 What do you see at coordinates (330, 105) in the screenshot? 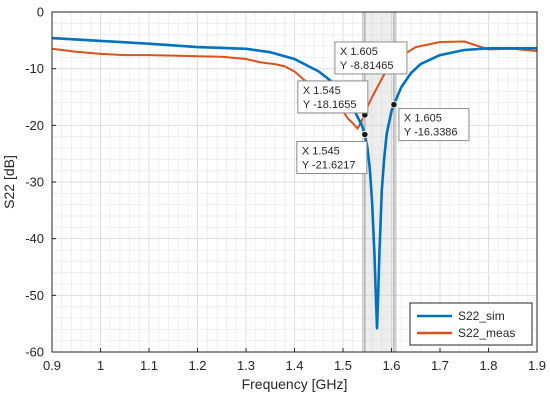
I see `datatip-y-text: Y -18.1655` at bounding box center [330, 105].